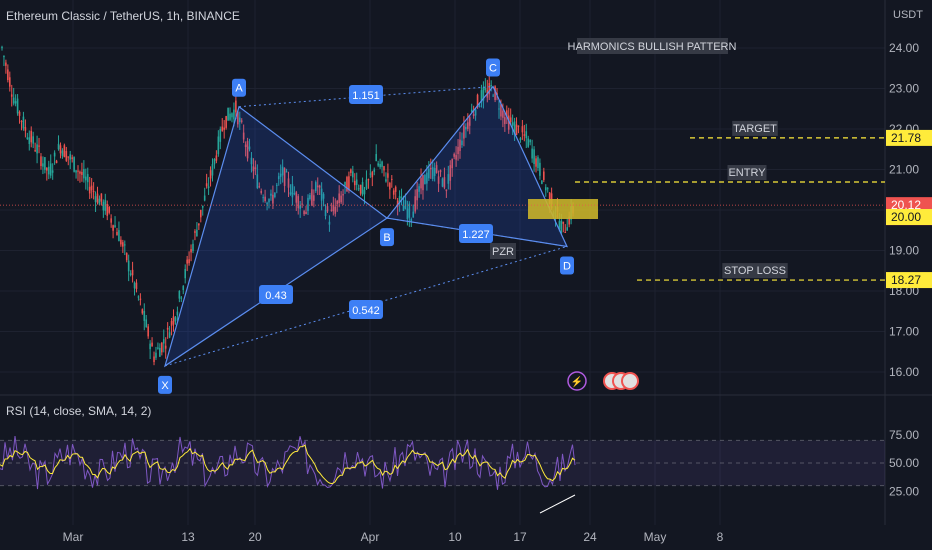  I want to click on us-flag-icon, so click(630, 381).